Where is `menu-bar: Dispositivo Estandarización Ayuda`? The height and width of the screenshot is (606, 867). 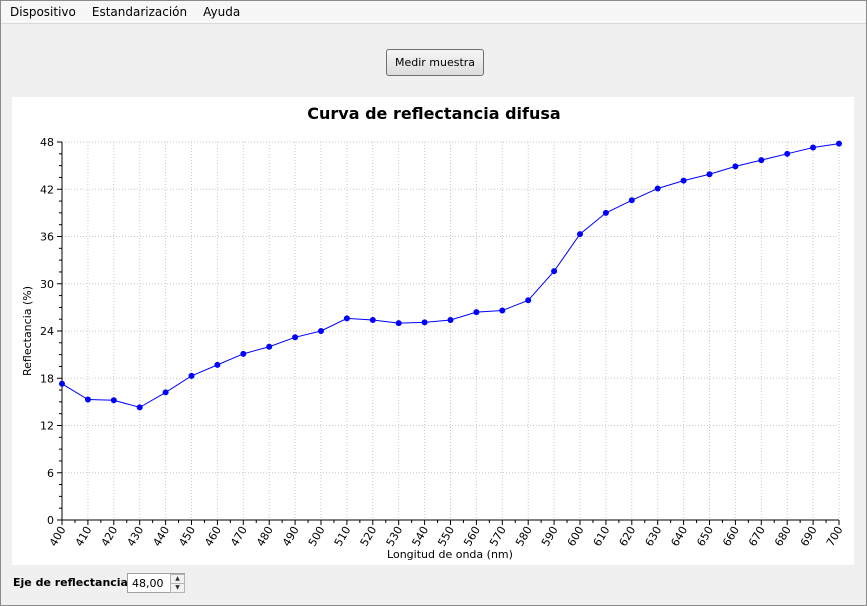 menu-bar: Dispositivo Estandarización Ayuda is located at coordinates (433, 12).